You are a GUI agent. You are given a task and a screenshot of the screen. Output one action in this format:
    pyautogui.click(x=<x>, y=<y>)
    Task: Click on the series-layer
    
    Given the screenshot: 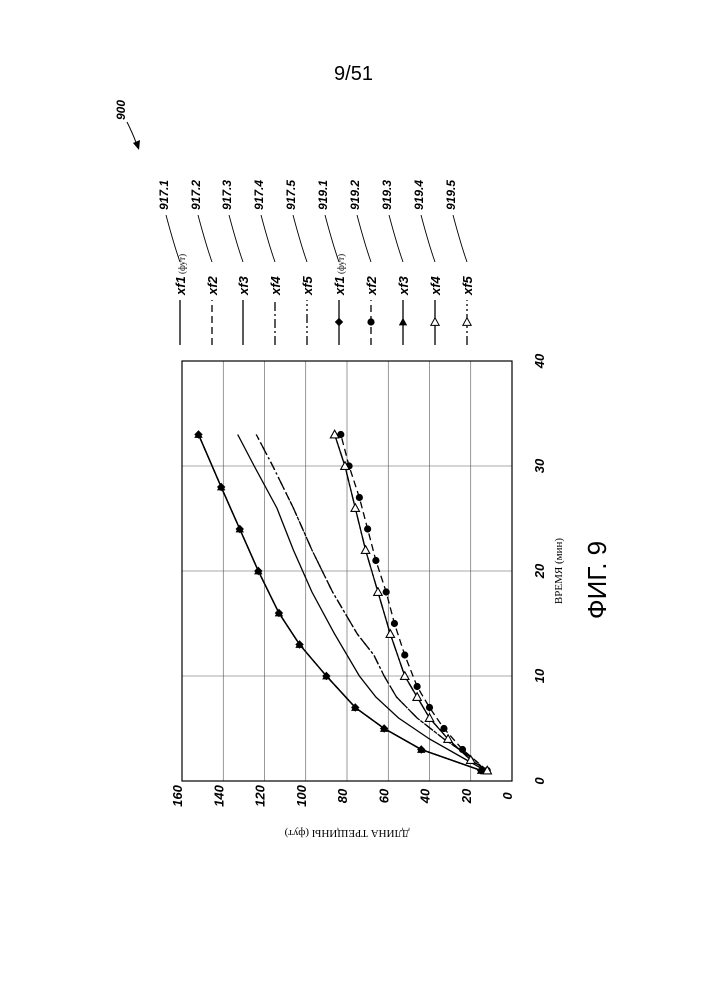 What is the action you would take?
    pyautogui.click(x=342, y=602)
    